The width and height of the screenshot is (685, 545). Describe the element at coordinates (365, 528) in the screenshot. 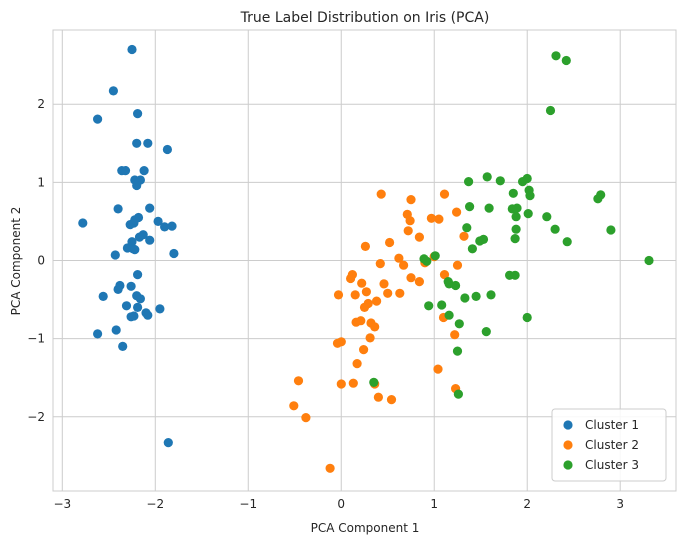

I see `x-axis-label: PCA Component 1` at that location.